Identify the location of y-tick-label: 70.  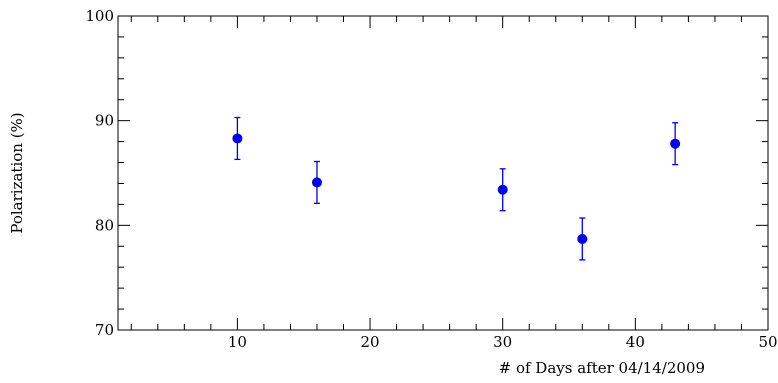
(104, 330).